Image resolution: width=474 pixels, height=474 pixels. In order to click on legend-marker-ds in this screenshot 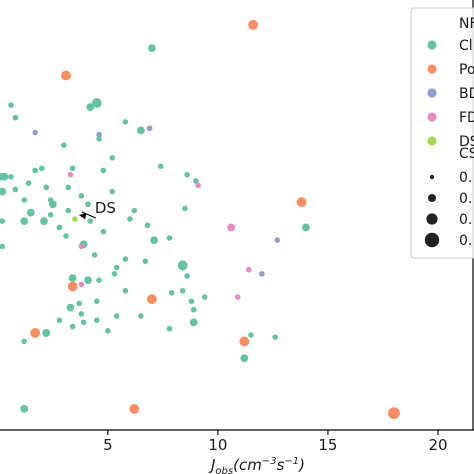, I will do `click(432, 141)`.